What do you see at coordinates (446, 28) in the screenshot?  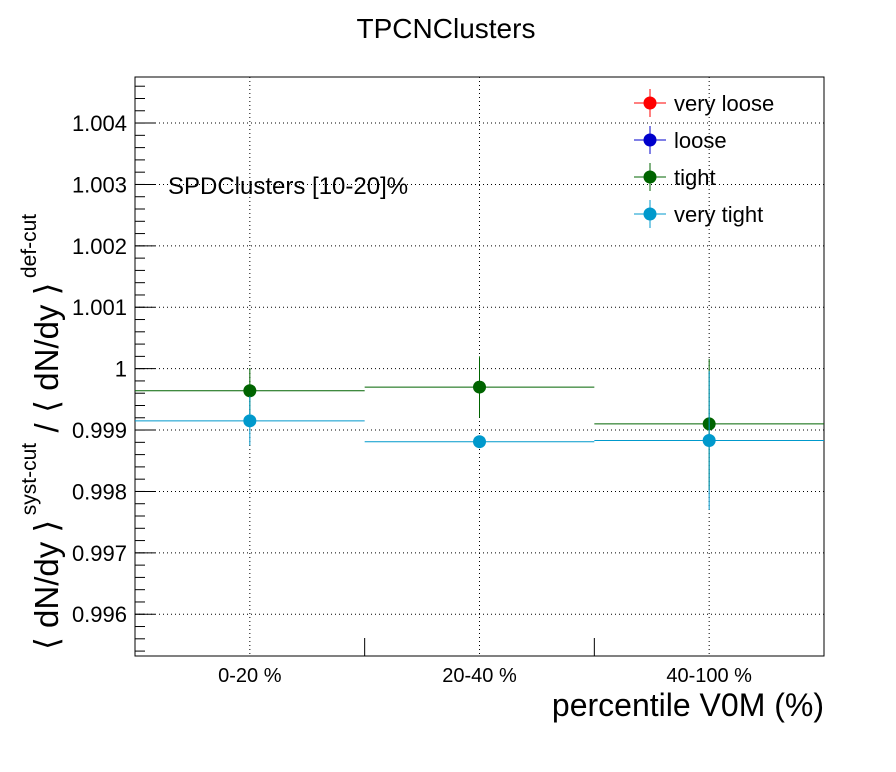 I see `chart-title: TPCNClusters` at bounding box center [446, 28].